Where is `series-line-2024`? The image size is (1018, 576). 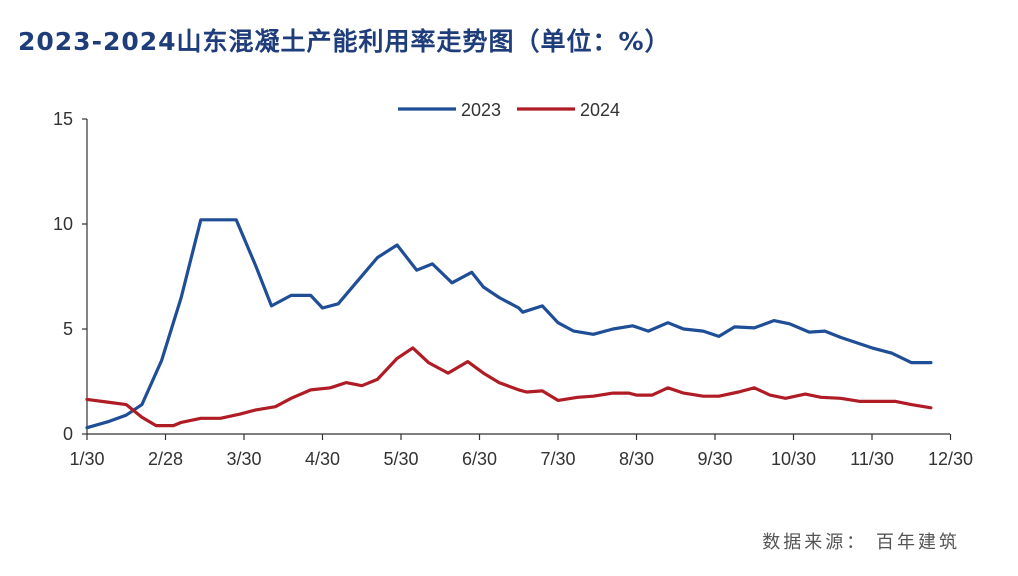 series-line-2024 is located at coordinates (509, 387).